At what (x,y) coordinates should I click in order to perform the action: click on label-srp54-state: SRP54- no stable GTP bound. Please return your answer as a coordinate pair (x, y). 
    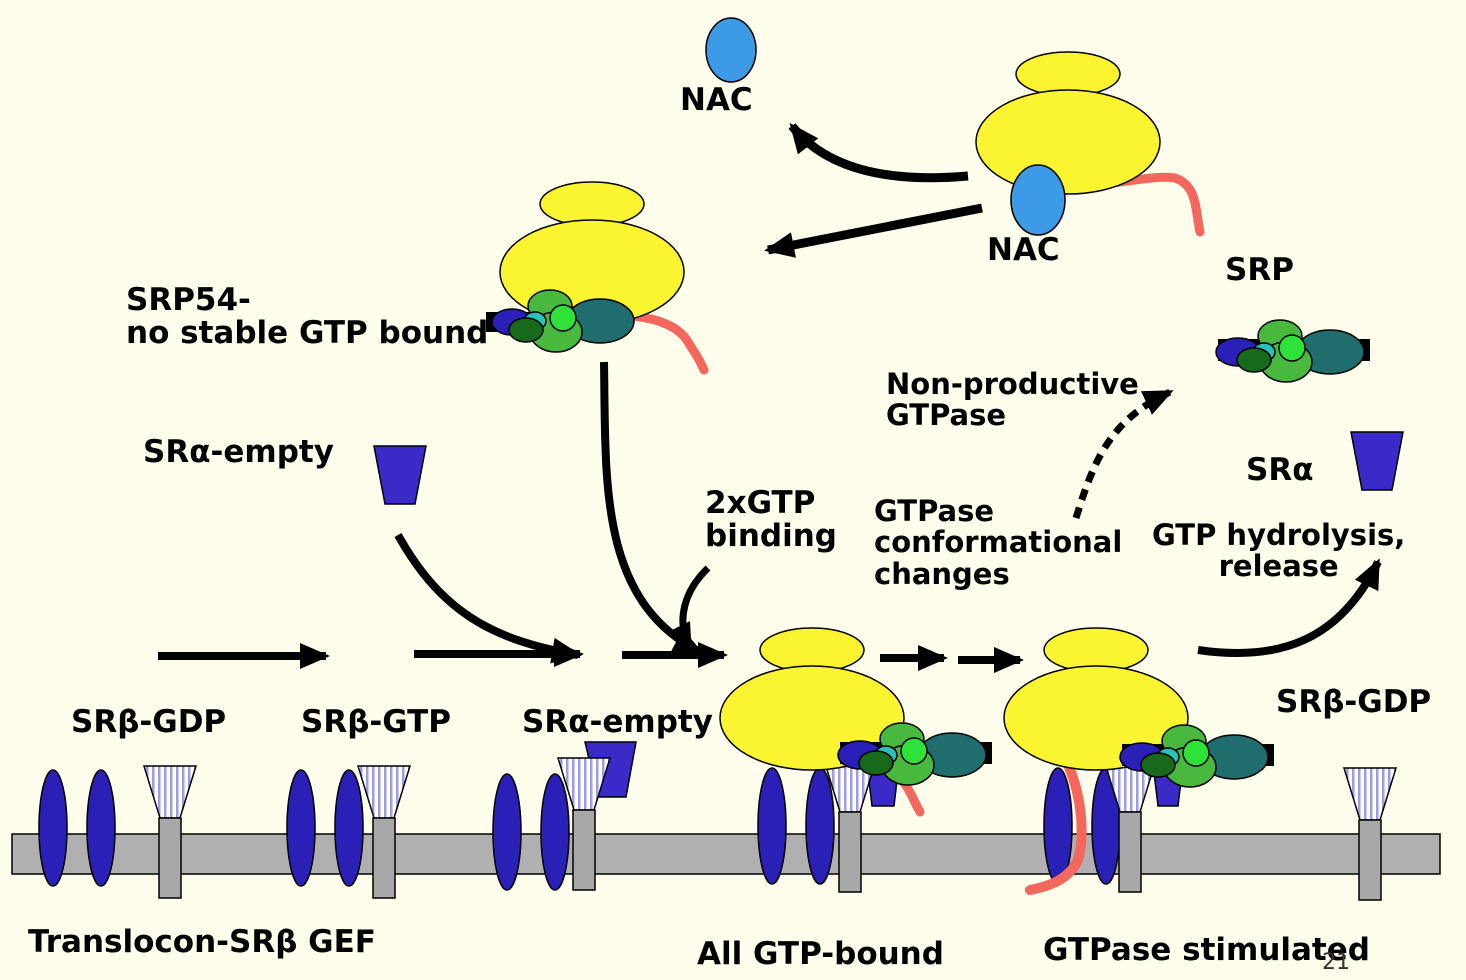
    Looking at the image, I should click on (307, 317).